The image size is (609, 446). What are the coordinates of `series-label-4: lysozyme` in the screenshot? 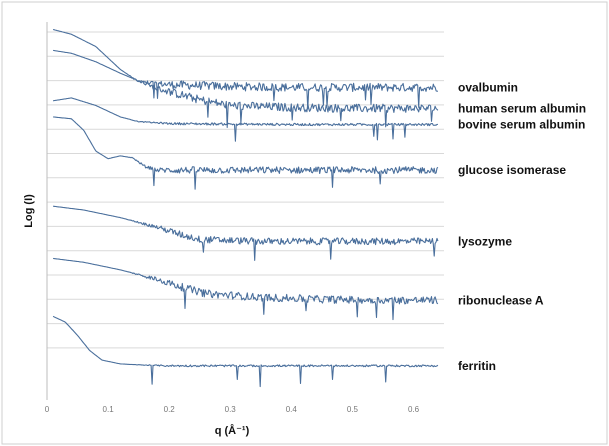 It's located at (485, 241).